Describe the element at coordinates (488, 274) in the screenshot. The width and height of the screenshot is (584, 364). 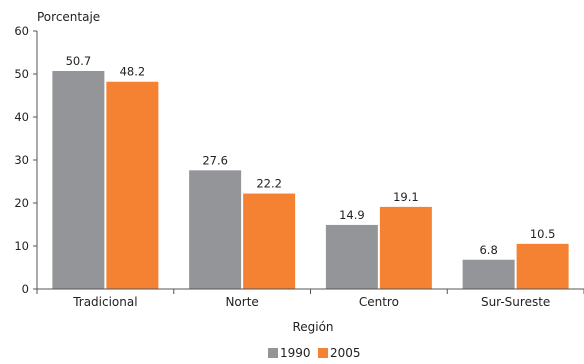
I see `bar-1990-sur-sureste` at that location.